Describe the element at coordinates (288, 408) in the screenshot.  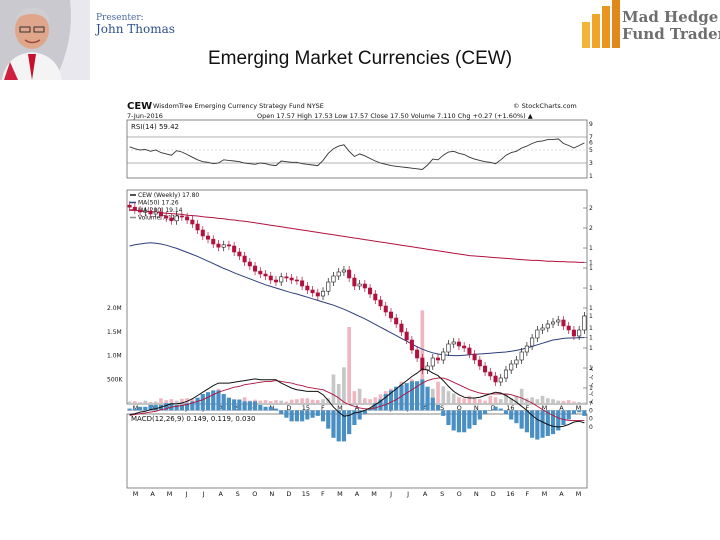
I see `x-axis-label: D` at that location.